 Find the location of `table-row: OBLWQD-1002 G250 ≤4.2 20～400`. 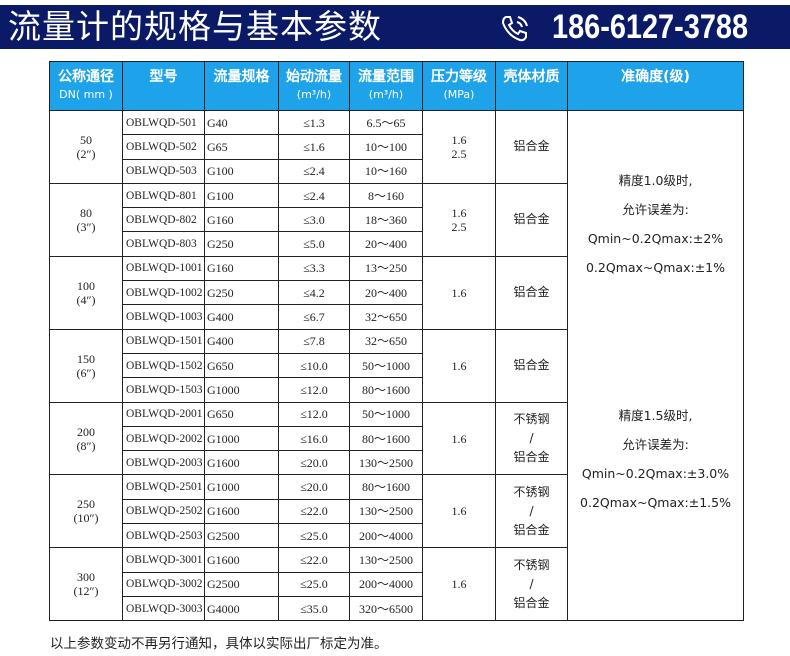

table-row: OBLWQD-1002 G250 ≤4.2 20～400 is located at coordinates (397, 293).